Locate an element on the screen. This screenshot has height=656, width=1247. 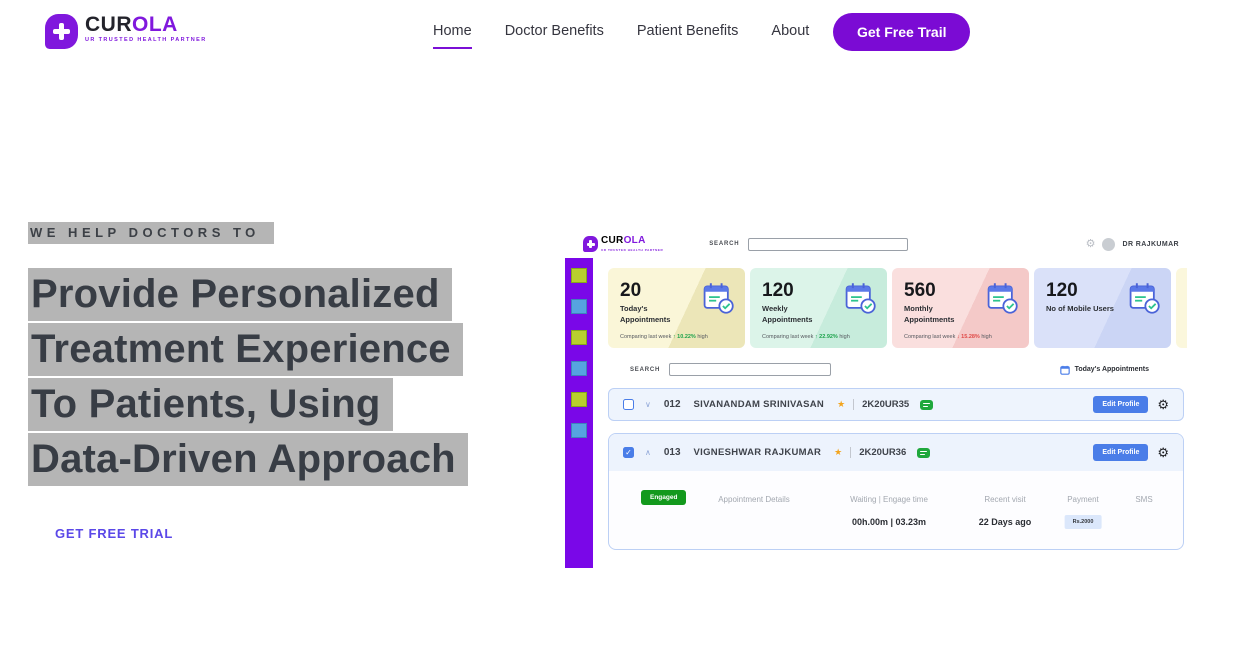
stat-card-partial is located at coordinates (1181, 308).